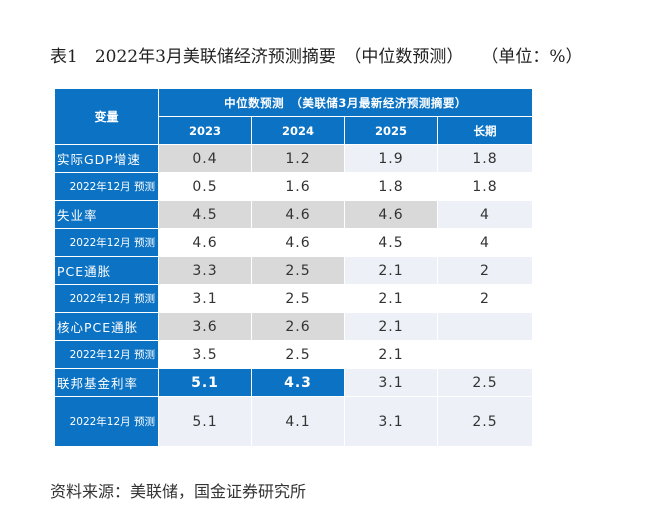  What do you see at coordinates (298, 421) in the screenshot?
I see `table-cell: 4.1` at bounding box center [298, 421].